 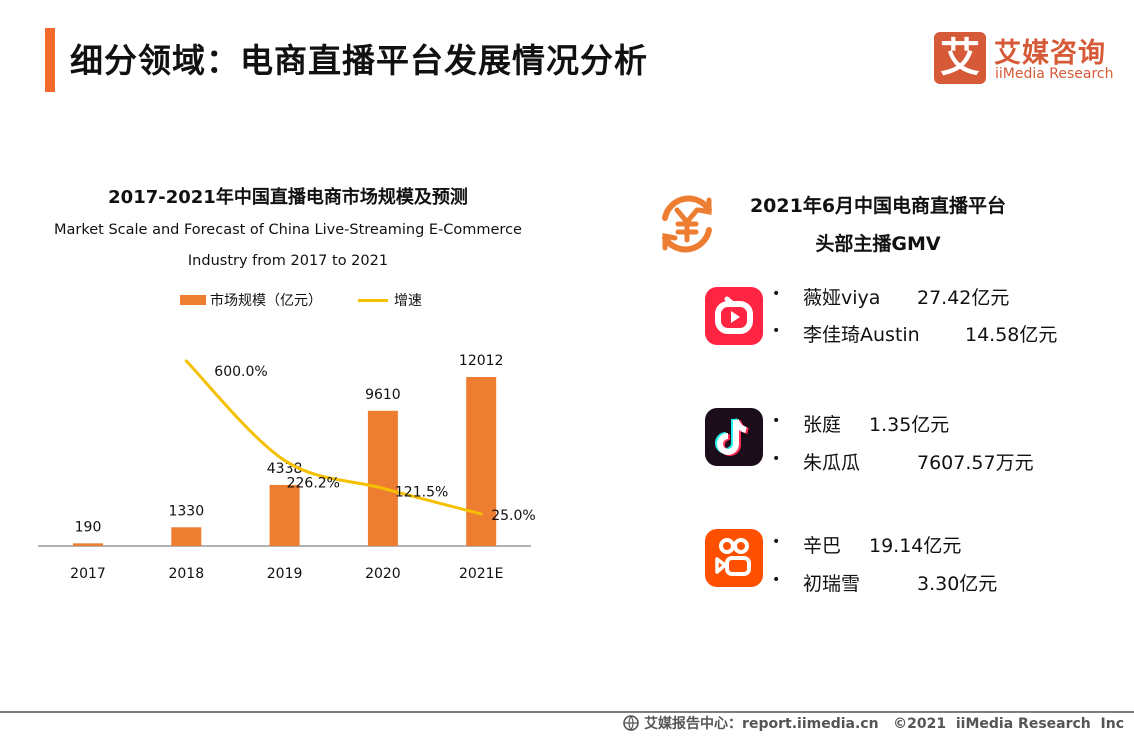 What do you see at coordinates (734, 437) in the screenshot?
I see `douyin-icon` at bounding box center [734, 437].